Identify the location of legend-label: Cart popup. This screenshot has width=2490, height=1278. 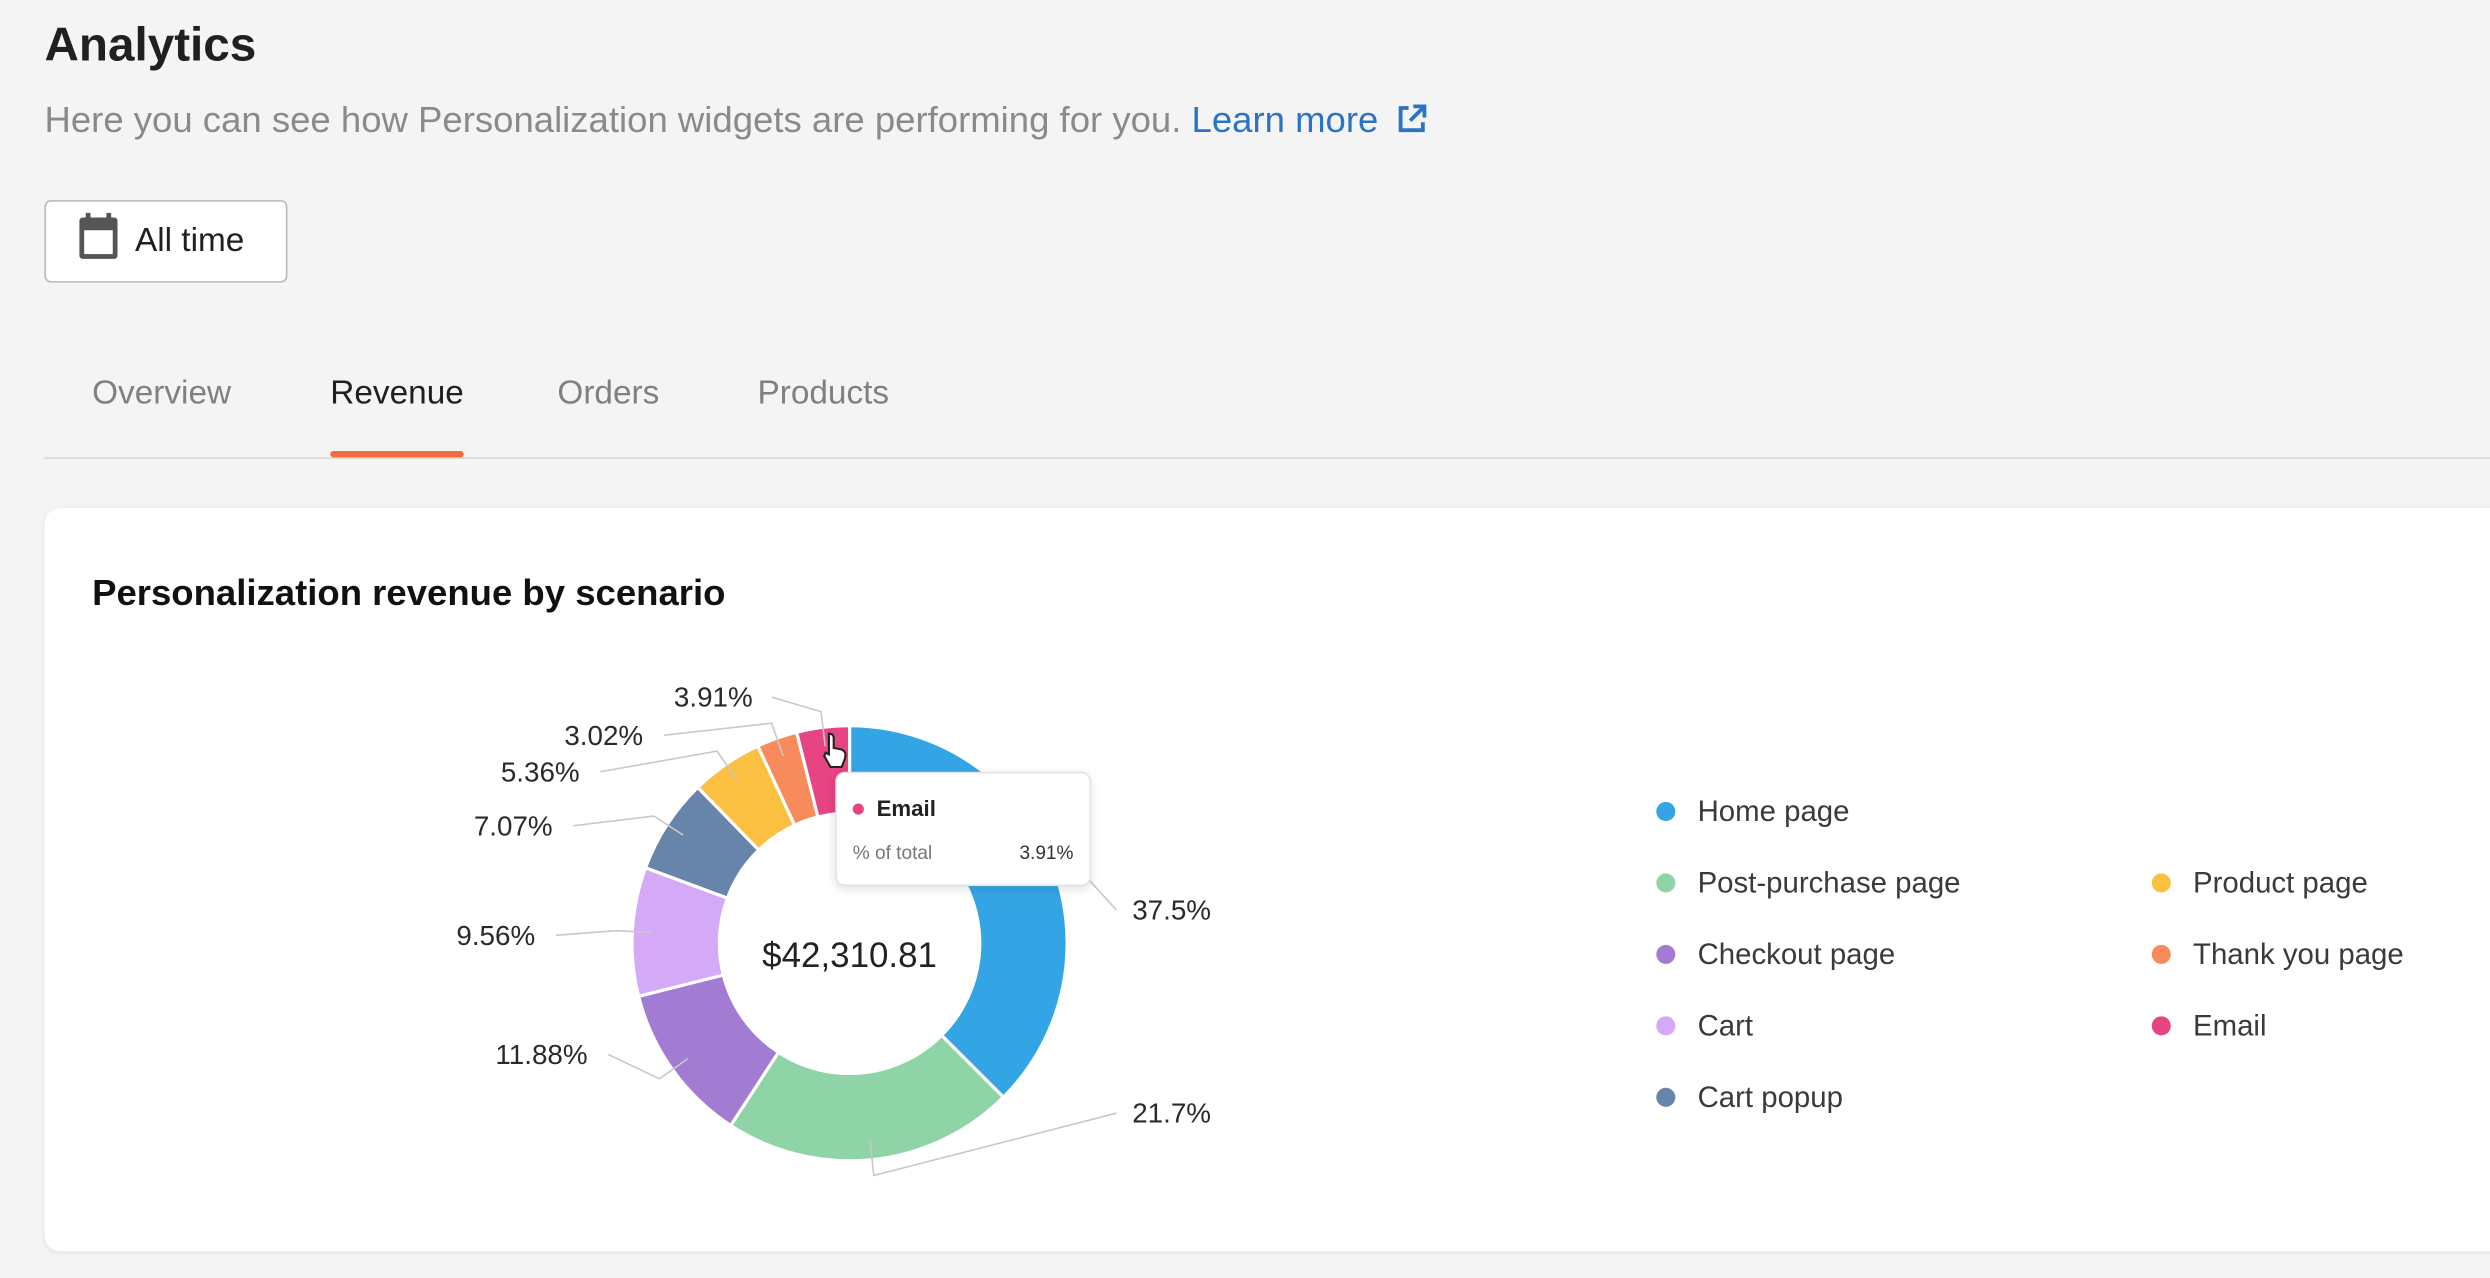
(1770, 1096).